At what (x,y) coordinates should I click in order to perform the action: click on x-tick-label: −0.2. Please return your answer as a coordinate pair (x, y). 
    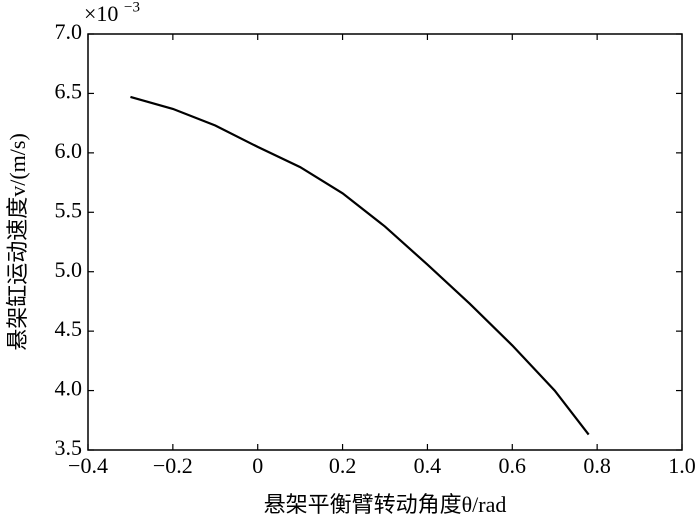
    Looking at the image, I should click on (173, 465).